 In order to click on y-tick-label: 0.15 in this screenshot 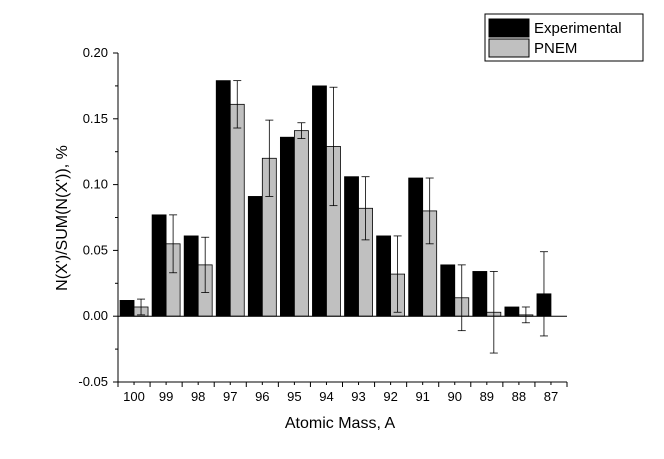, I will do `click(95, 118)`.